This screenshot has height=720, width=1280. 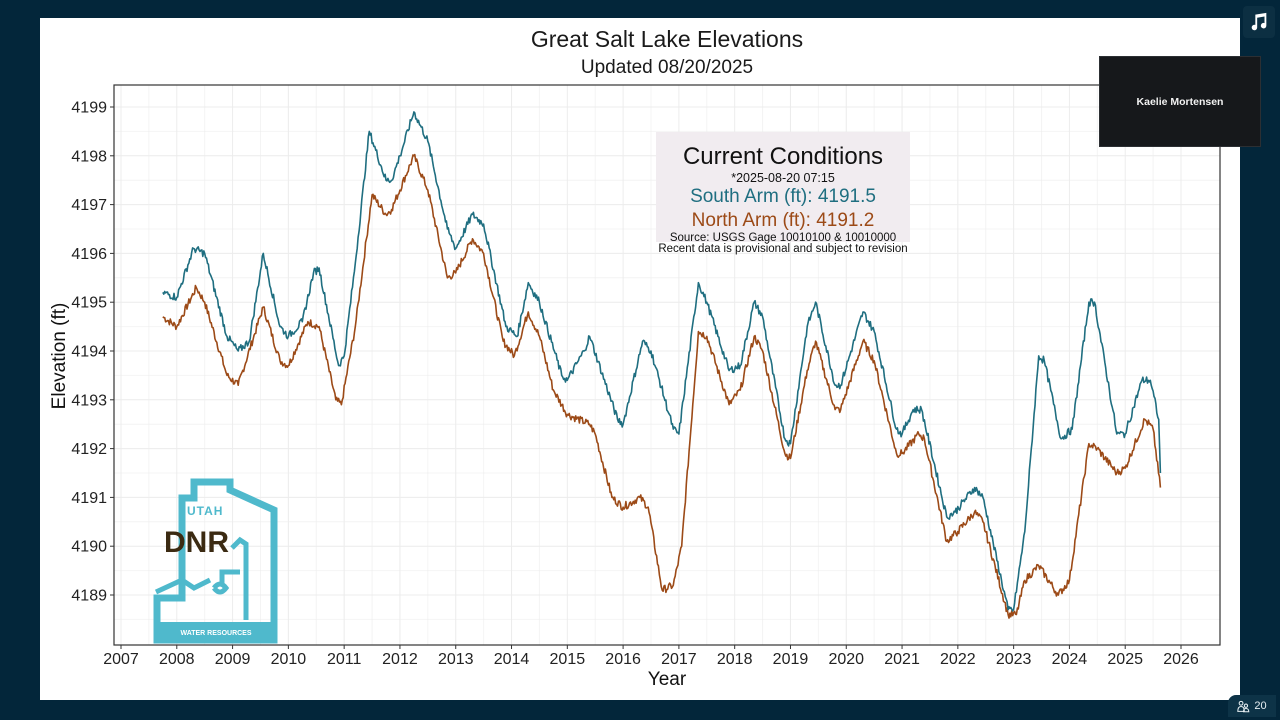 What do you see at coordinates (1125, 659) in the screenshot?
I see `x-tick-label: 2025` at bounding box center [1125, 659].